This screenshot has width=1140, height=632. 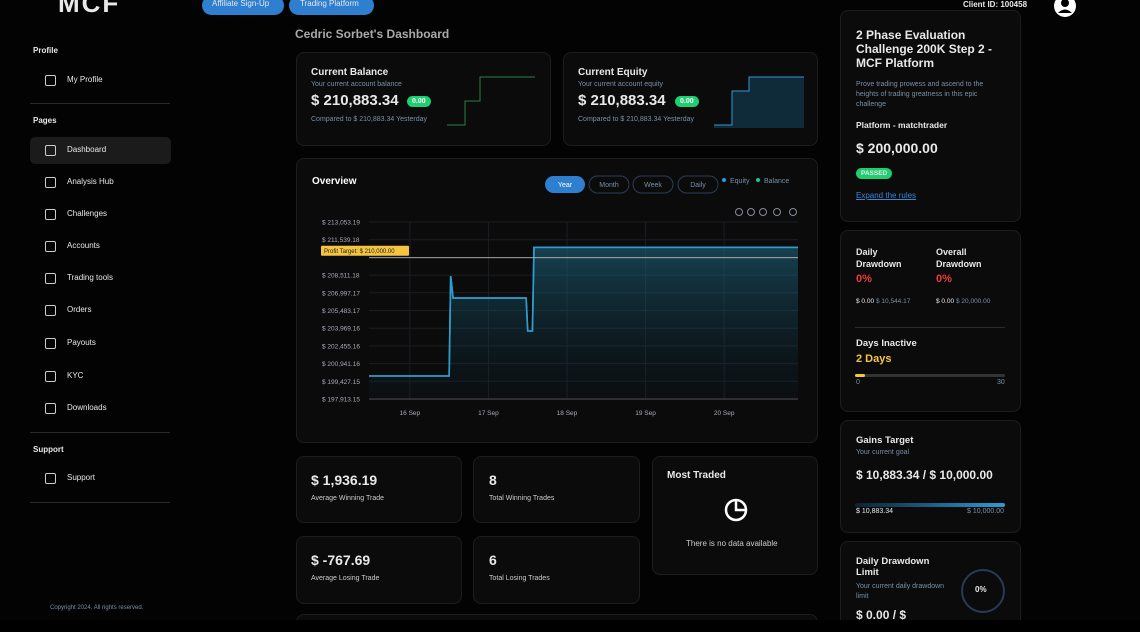 I want to click on drawdown-card, so click(x=930, y=321).